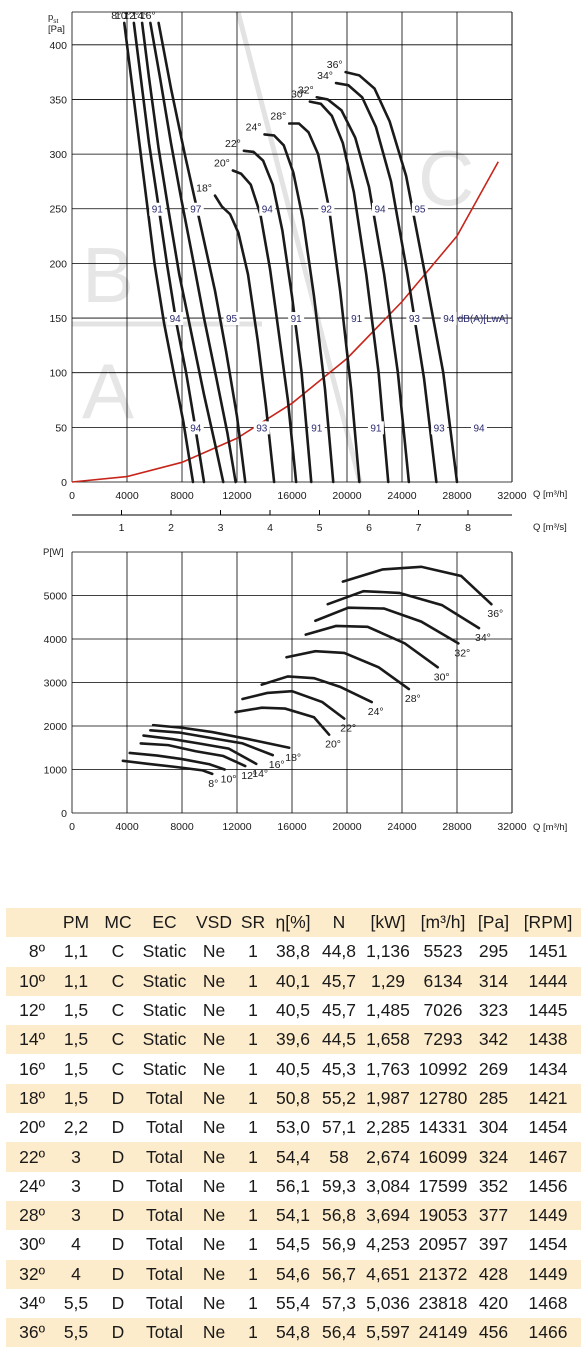 The width and height of the screenshot is (587, 1361). Describe the element at coordinates (293, 1040) in the screenshot. I see `table-cell: 39,6` at that location.